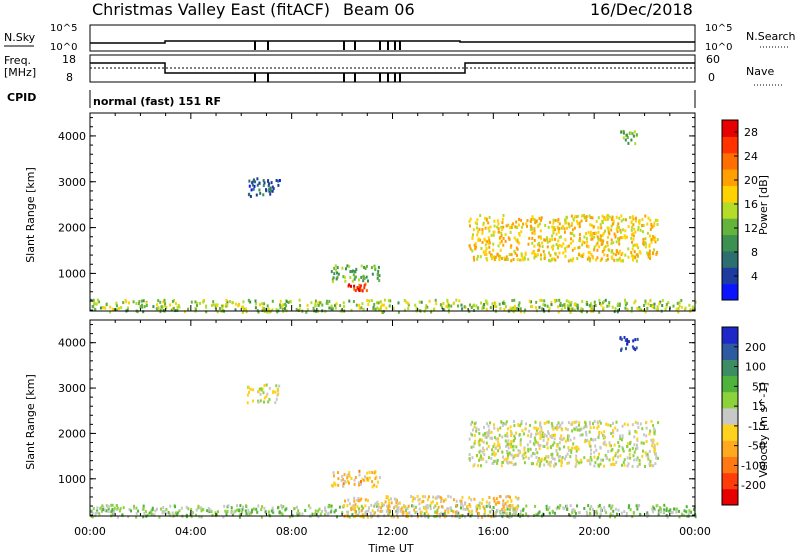 The image size is (800, 558). I want to click on plot-title: Christmas Valley East (fitACF), so click(211, 9).